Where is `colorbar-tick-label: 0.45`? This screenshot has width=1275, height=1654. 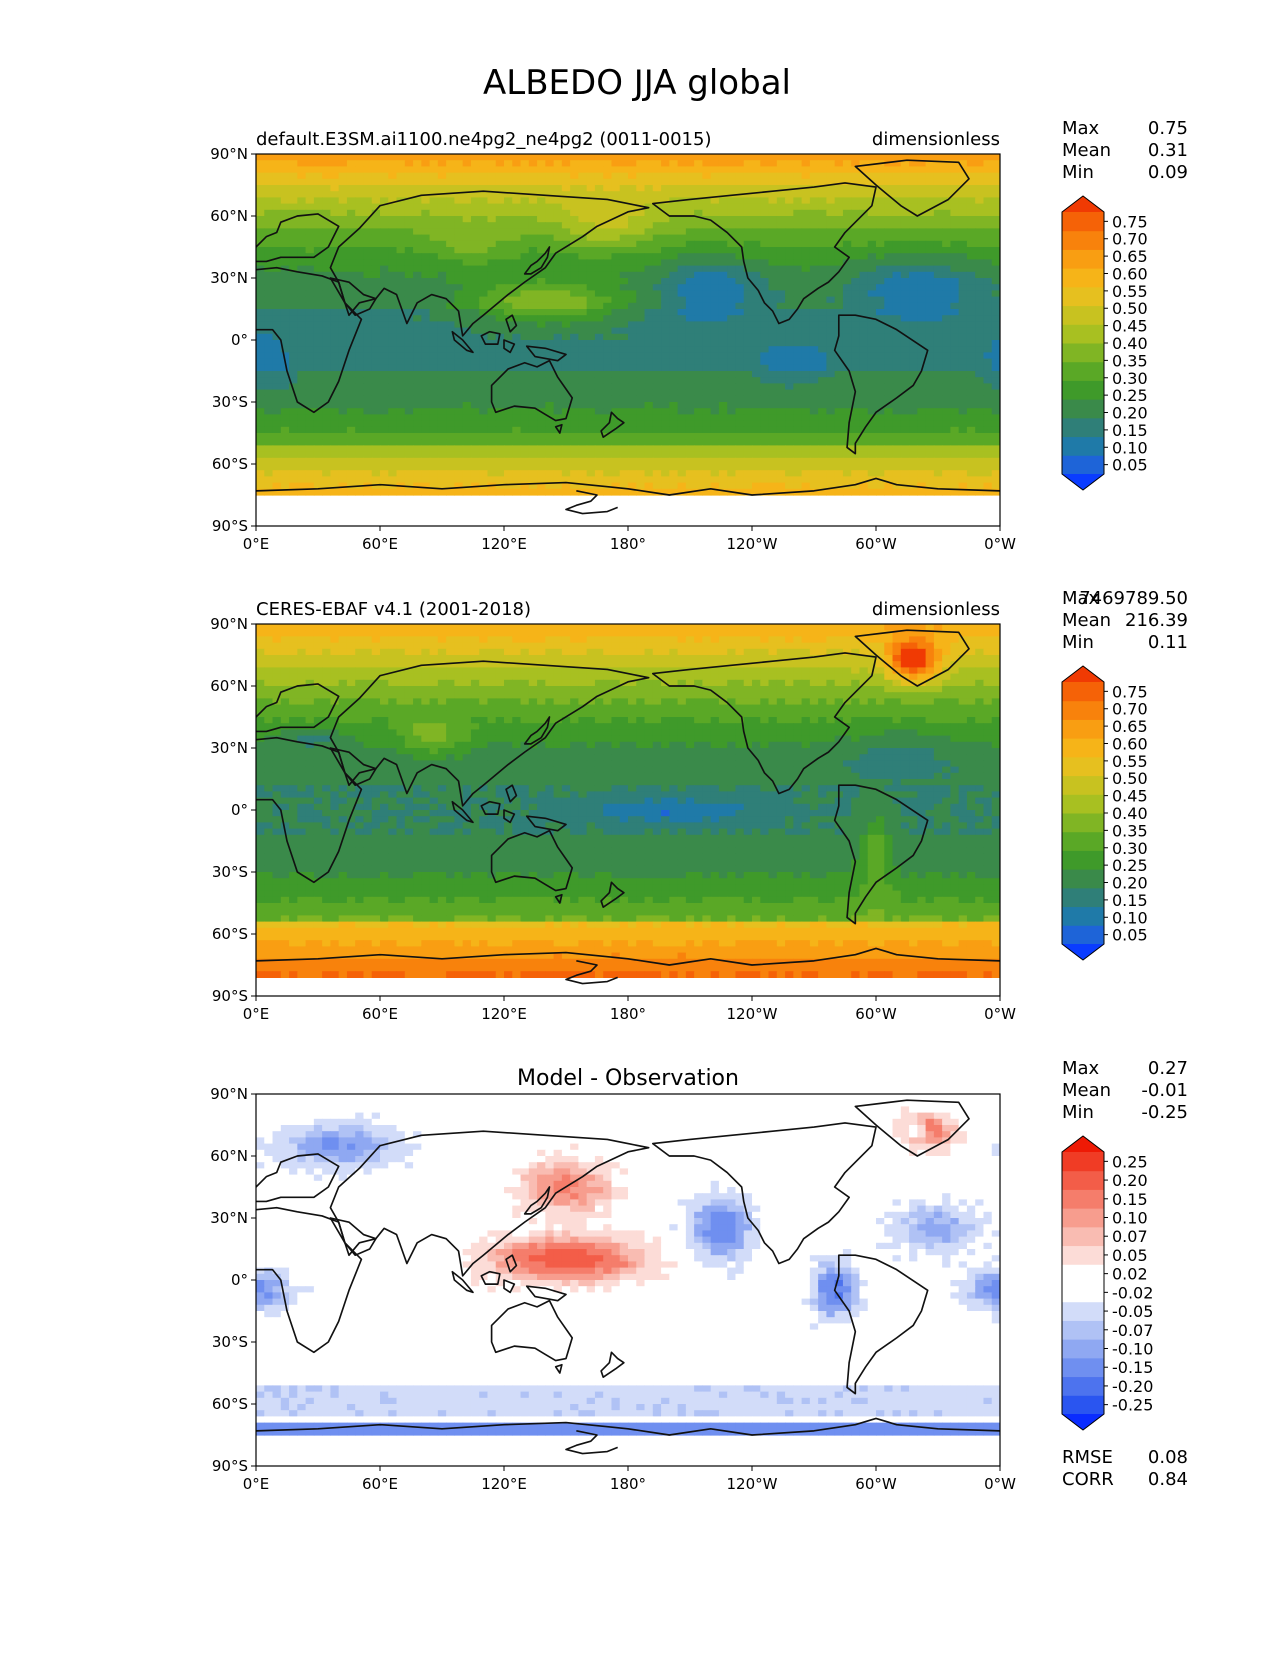
colorbar-tick-label: 0.45 is located at coordinates (1130, 796).